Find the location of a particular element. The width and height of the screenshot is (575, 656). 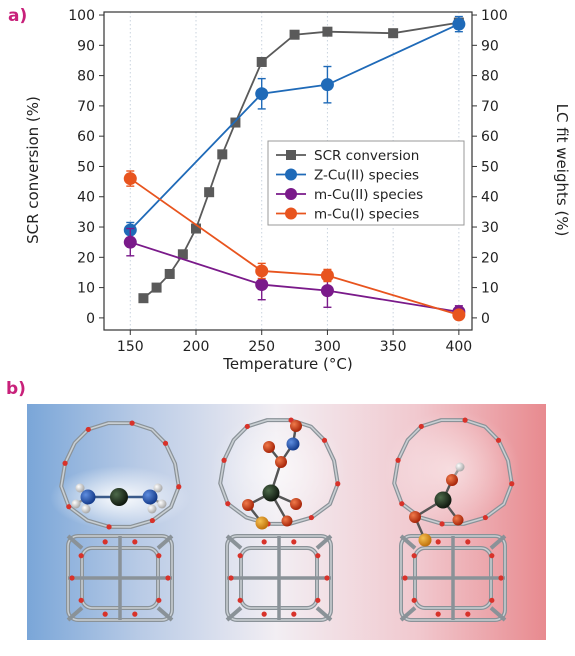

x-axis-title: Temperature (°C) is located at coordinates (287, 364).